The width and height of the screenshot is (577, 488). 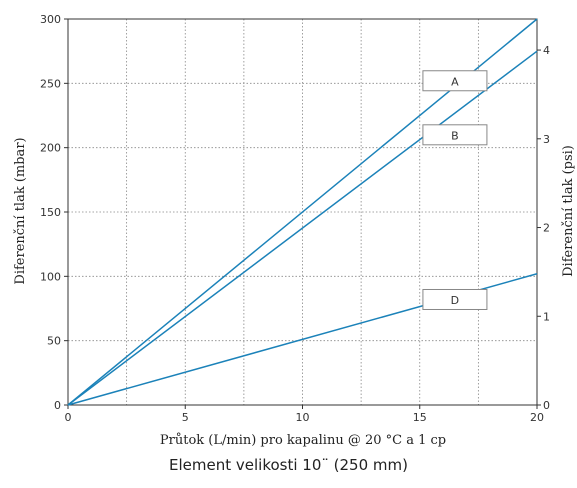 I want to click on series-label-box-a, so click(x=455, y=81).